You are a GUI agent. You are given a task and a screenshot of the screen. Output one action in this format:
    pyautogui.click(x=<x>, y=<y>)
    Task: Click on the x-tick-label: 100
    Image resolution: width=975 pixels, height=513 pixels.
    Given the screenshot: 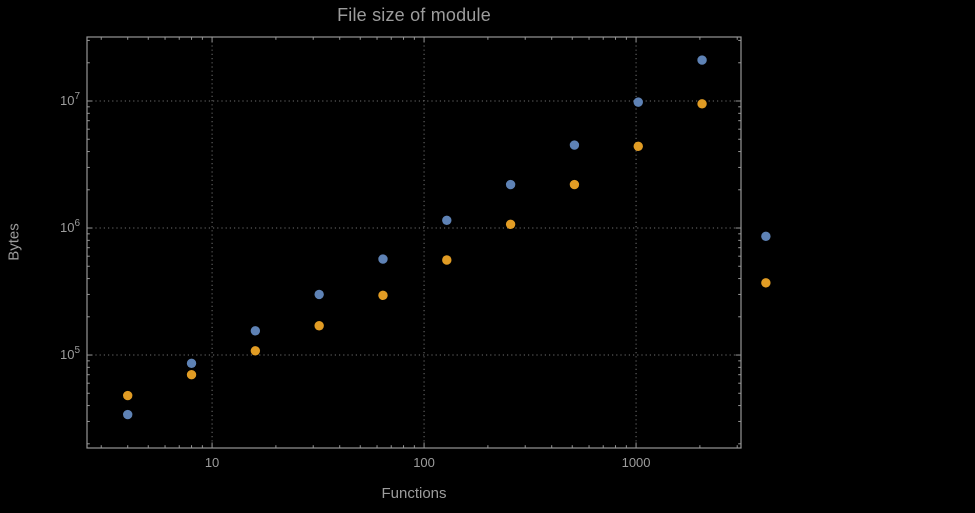 What is the action you would take?
    pyautogui.click(x=424, y=462)
    